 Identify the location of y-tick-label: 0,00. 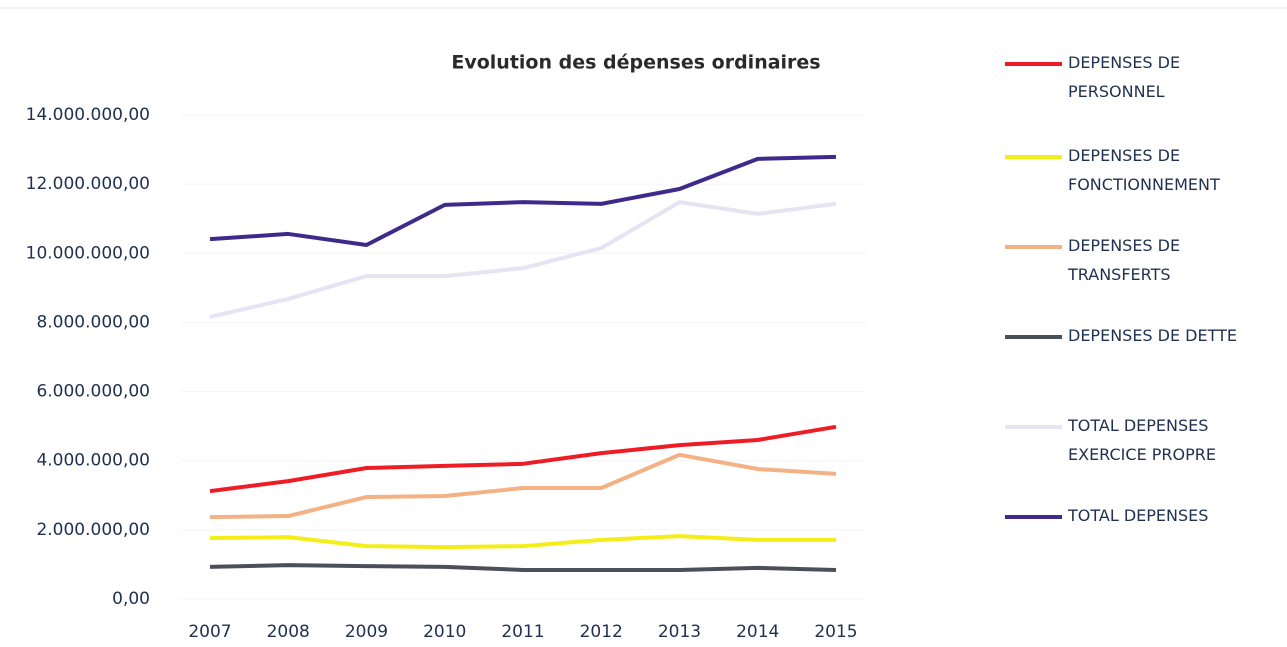
(131, 599).